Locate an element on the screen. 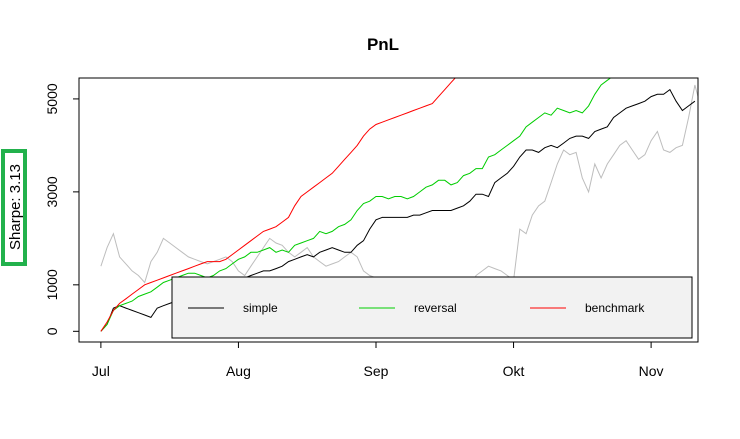 This screenshot has height=439, width=740. x-tick-label: Jul is located at coordinates (101, 371).